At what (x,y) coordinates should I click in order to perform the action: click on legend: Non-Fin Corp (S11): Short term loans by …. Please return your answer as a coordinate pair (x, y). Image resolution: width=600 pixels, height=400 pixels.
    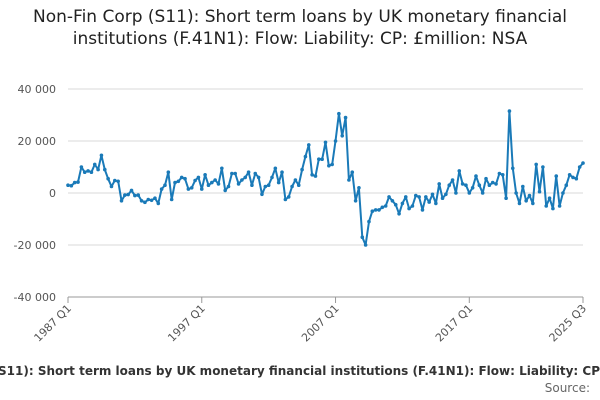
    Looking at the image, I should click on (300, 372).